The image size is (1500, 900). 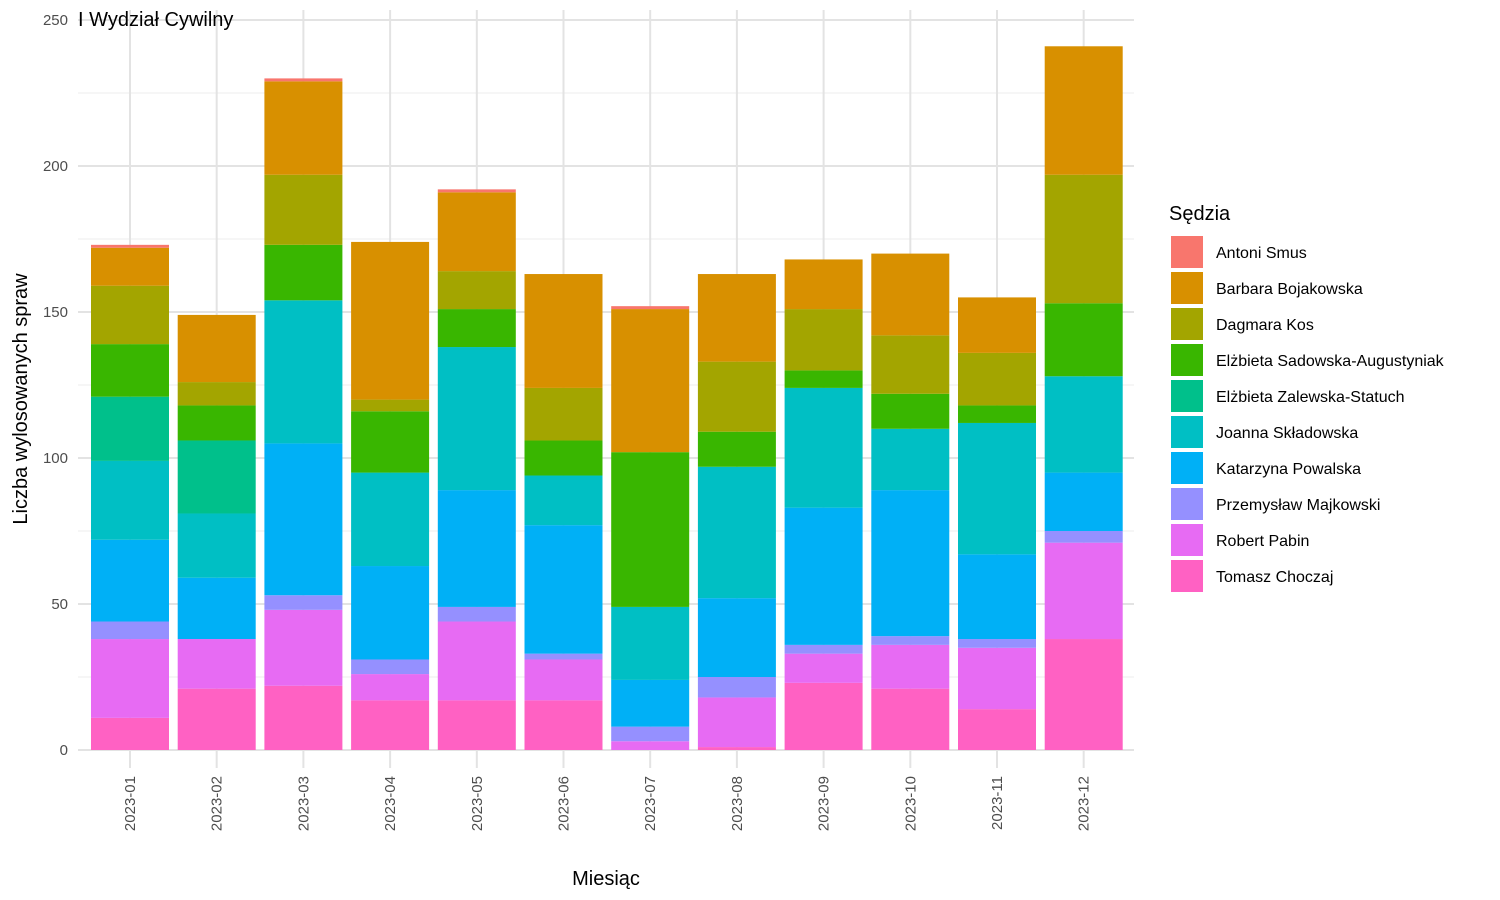 I want to click on x-tick-label: 2023-09, so click(x=824, y=803).